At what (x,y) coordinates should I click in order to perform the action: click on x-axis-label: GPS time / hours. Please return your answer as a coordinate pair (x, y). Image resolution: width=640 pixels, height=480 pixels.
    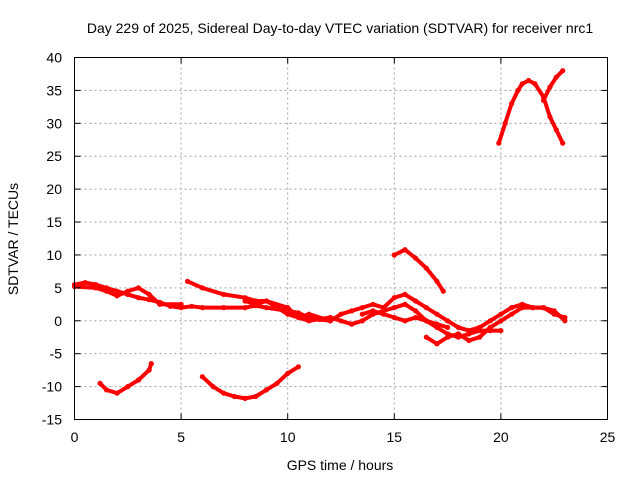
    Looking at the image, I should click on (340, 465).